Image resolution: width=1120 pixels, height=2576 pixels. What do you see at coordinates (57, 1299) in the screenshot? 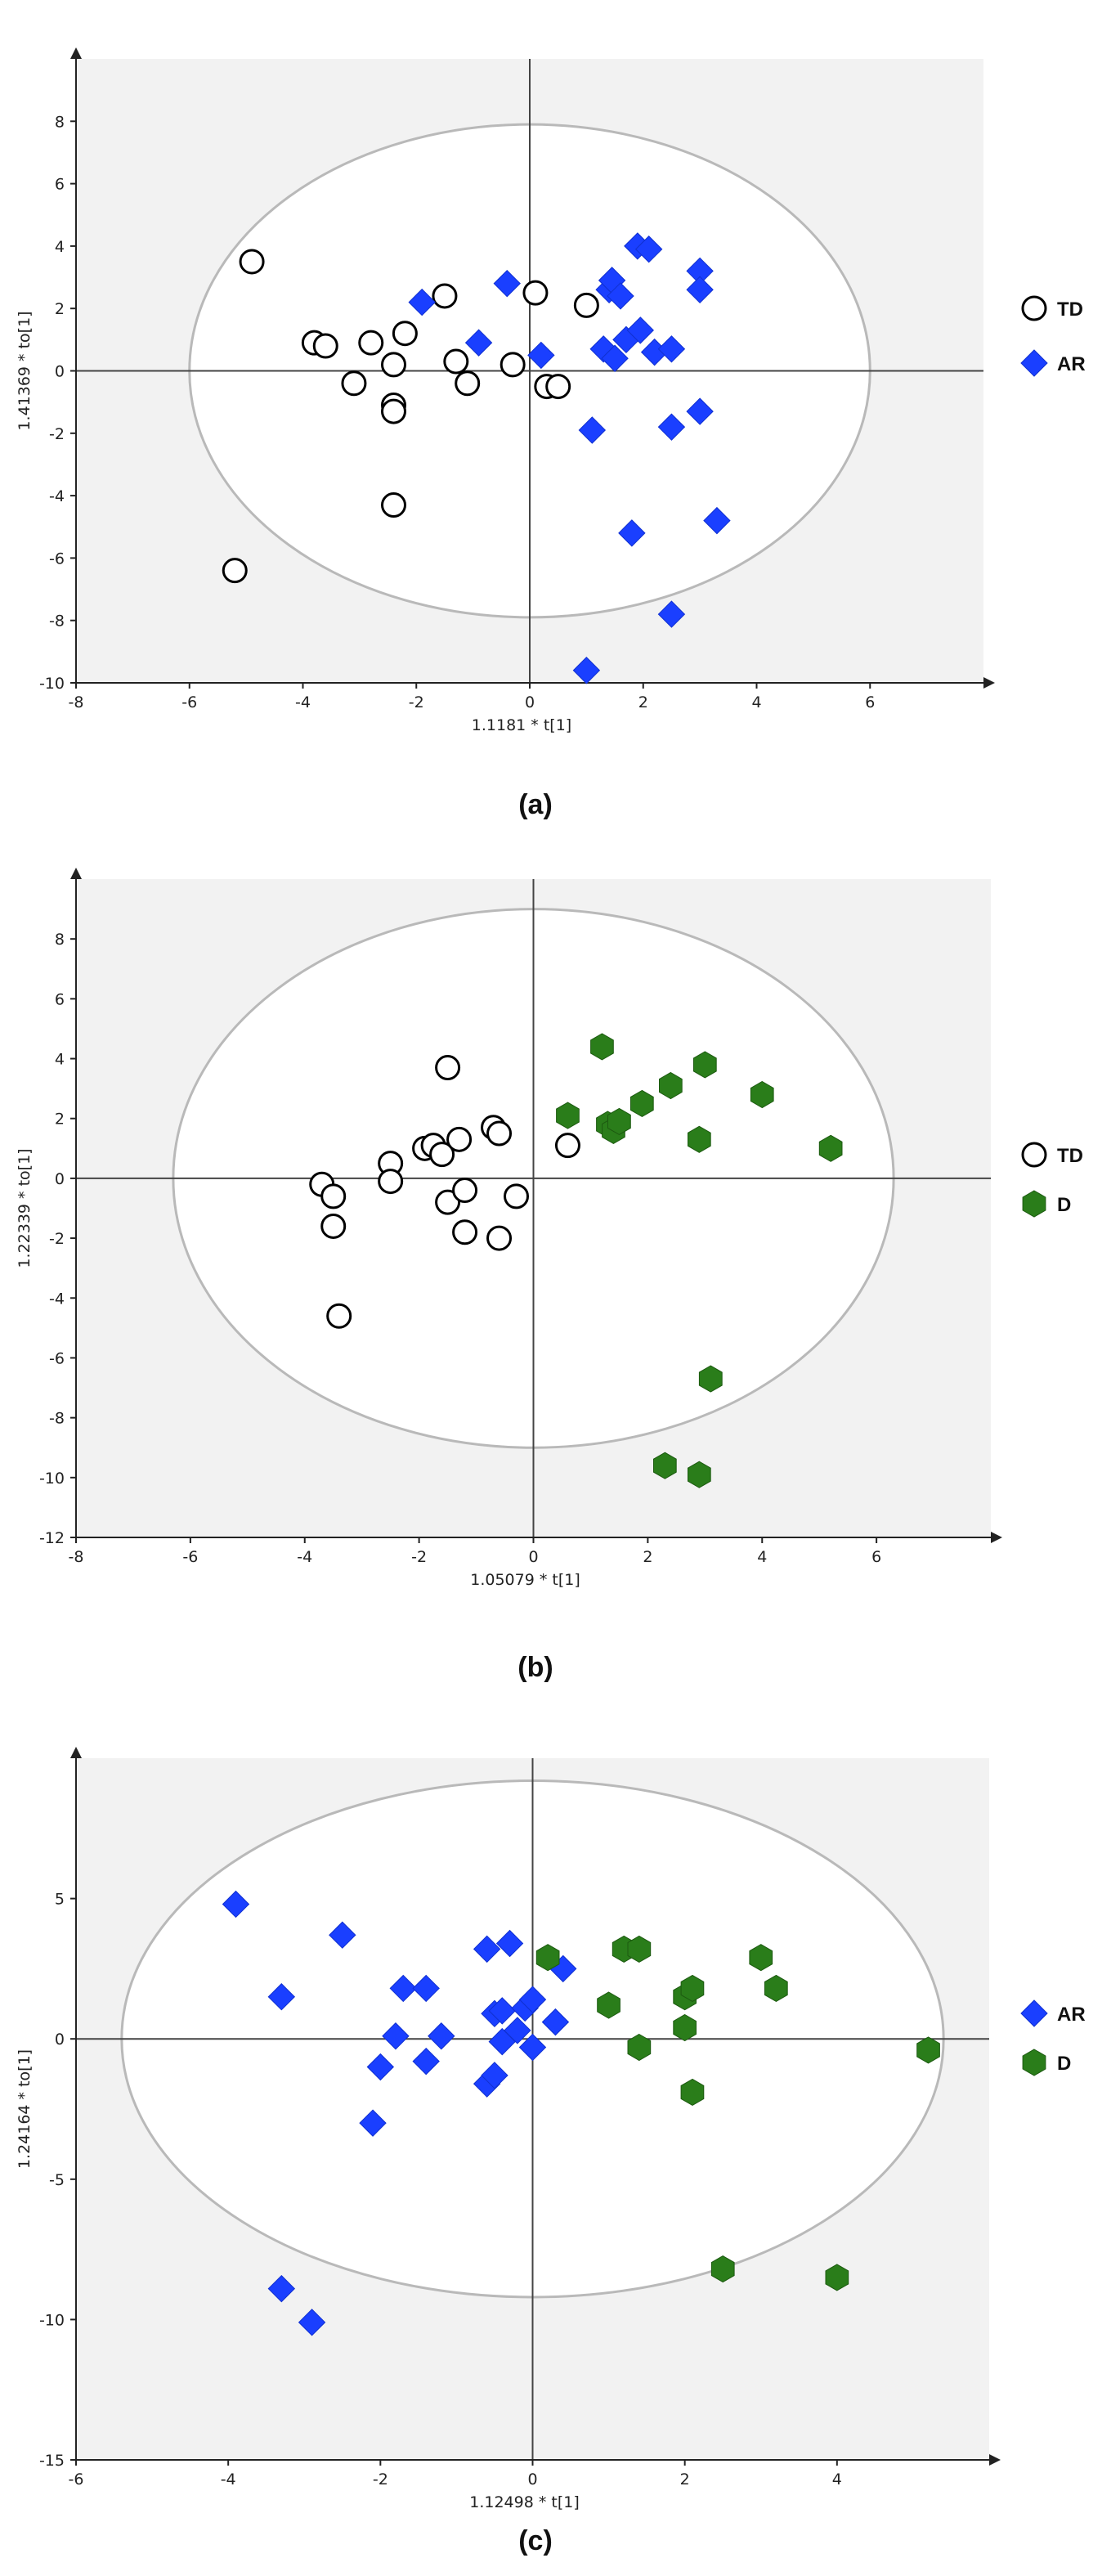
I see `y-tick-label: -4` at bounding box center [57, 1299].